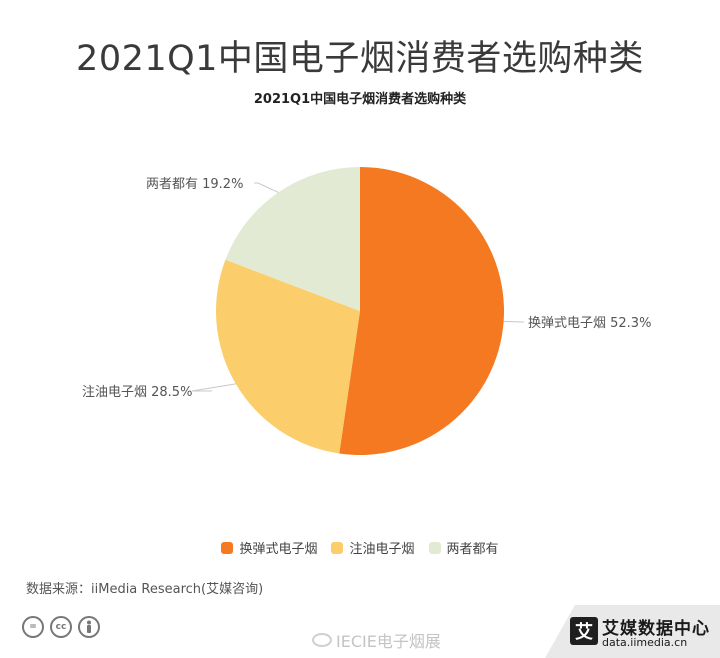 This screenshot has width=720, height=658. I want to click on legend-label-0: 换弹式电子烟, so click(278, 549).